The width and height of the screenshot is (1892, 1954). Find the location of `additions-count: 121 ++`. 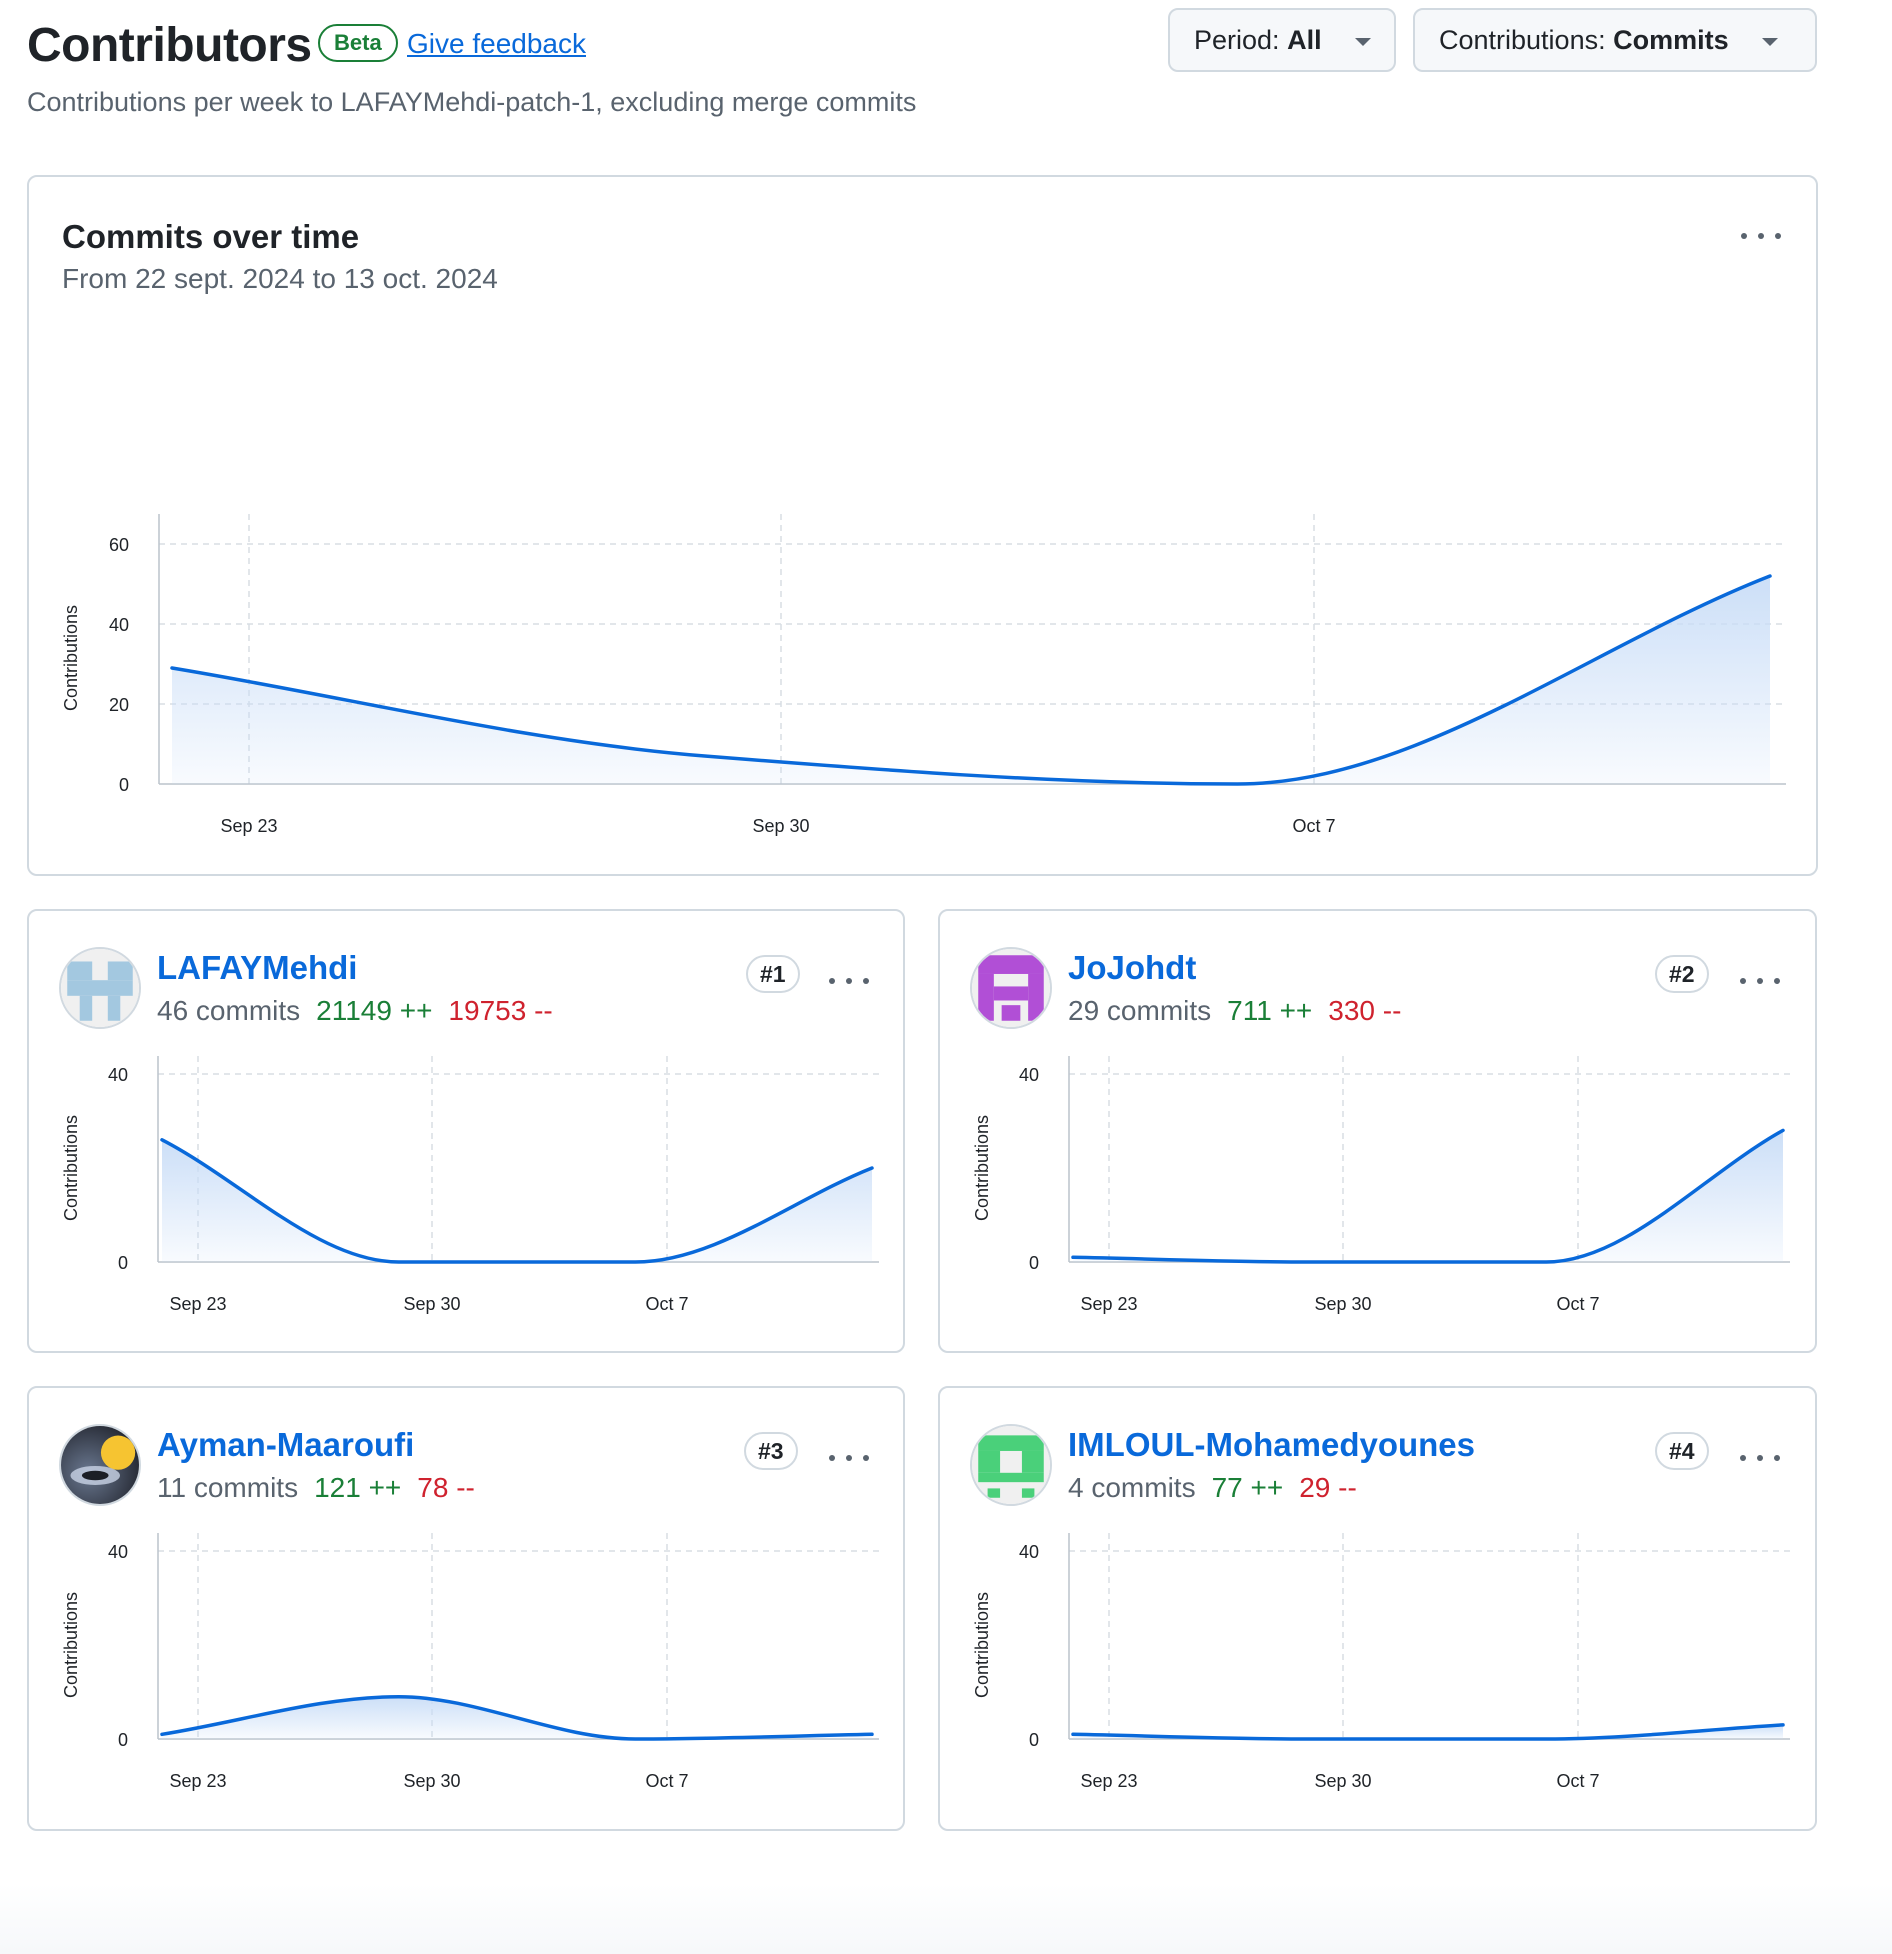

additions-count: 121 ++ is located at coordinates (358, 1487).